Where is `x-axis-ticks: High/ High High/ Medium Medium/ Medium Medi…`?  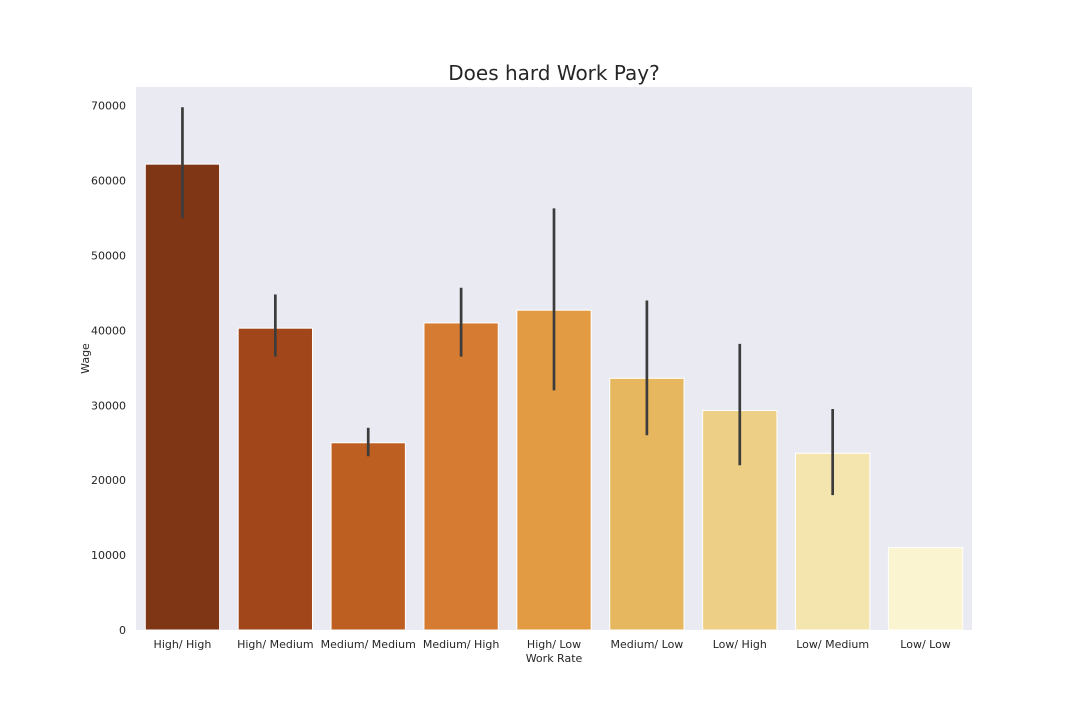
x-axis-ticks: High/ High High/ Medium Medium/ Medium Medi… is located at coordinates (552, 644).